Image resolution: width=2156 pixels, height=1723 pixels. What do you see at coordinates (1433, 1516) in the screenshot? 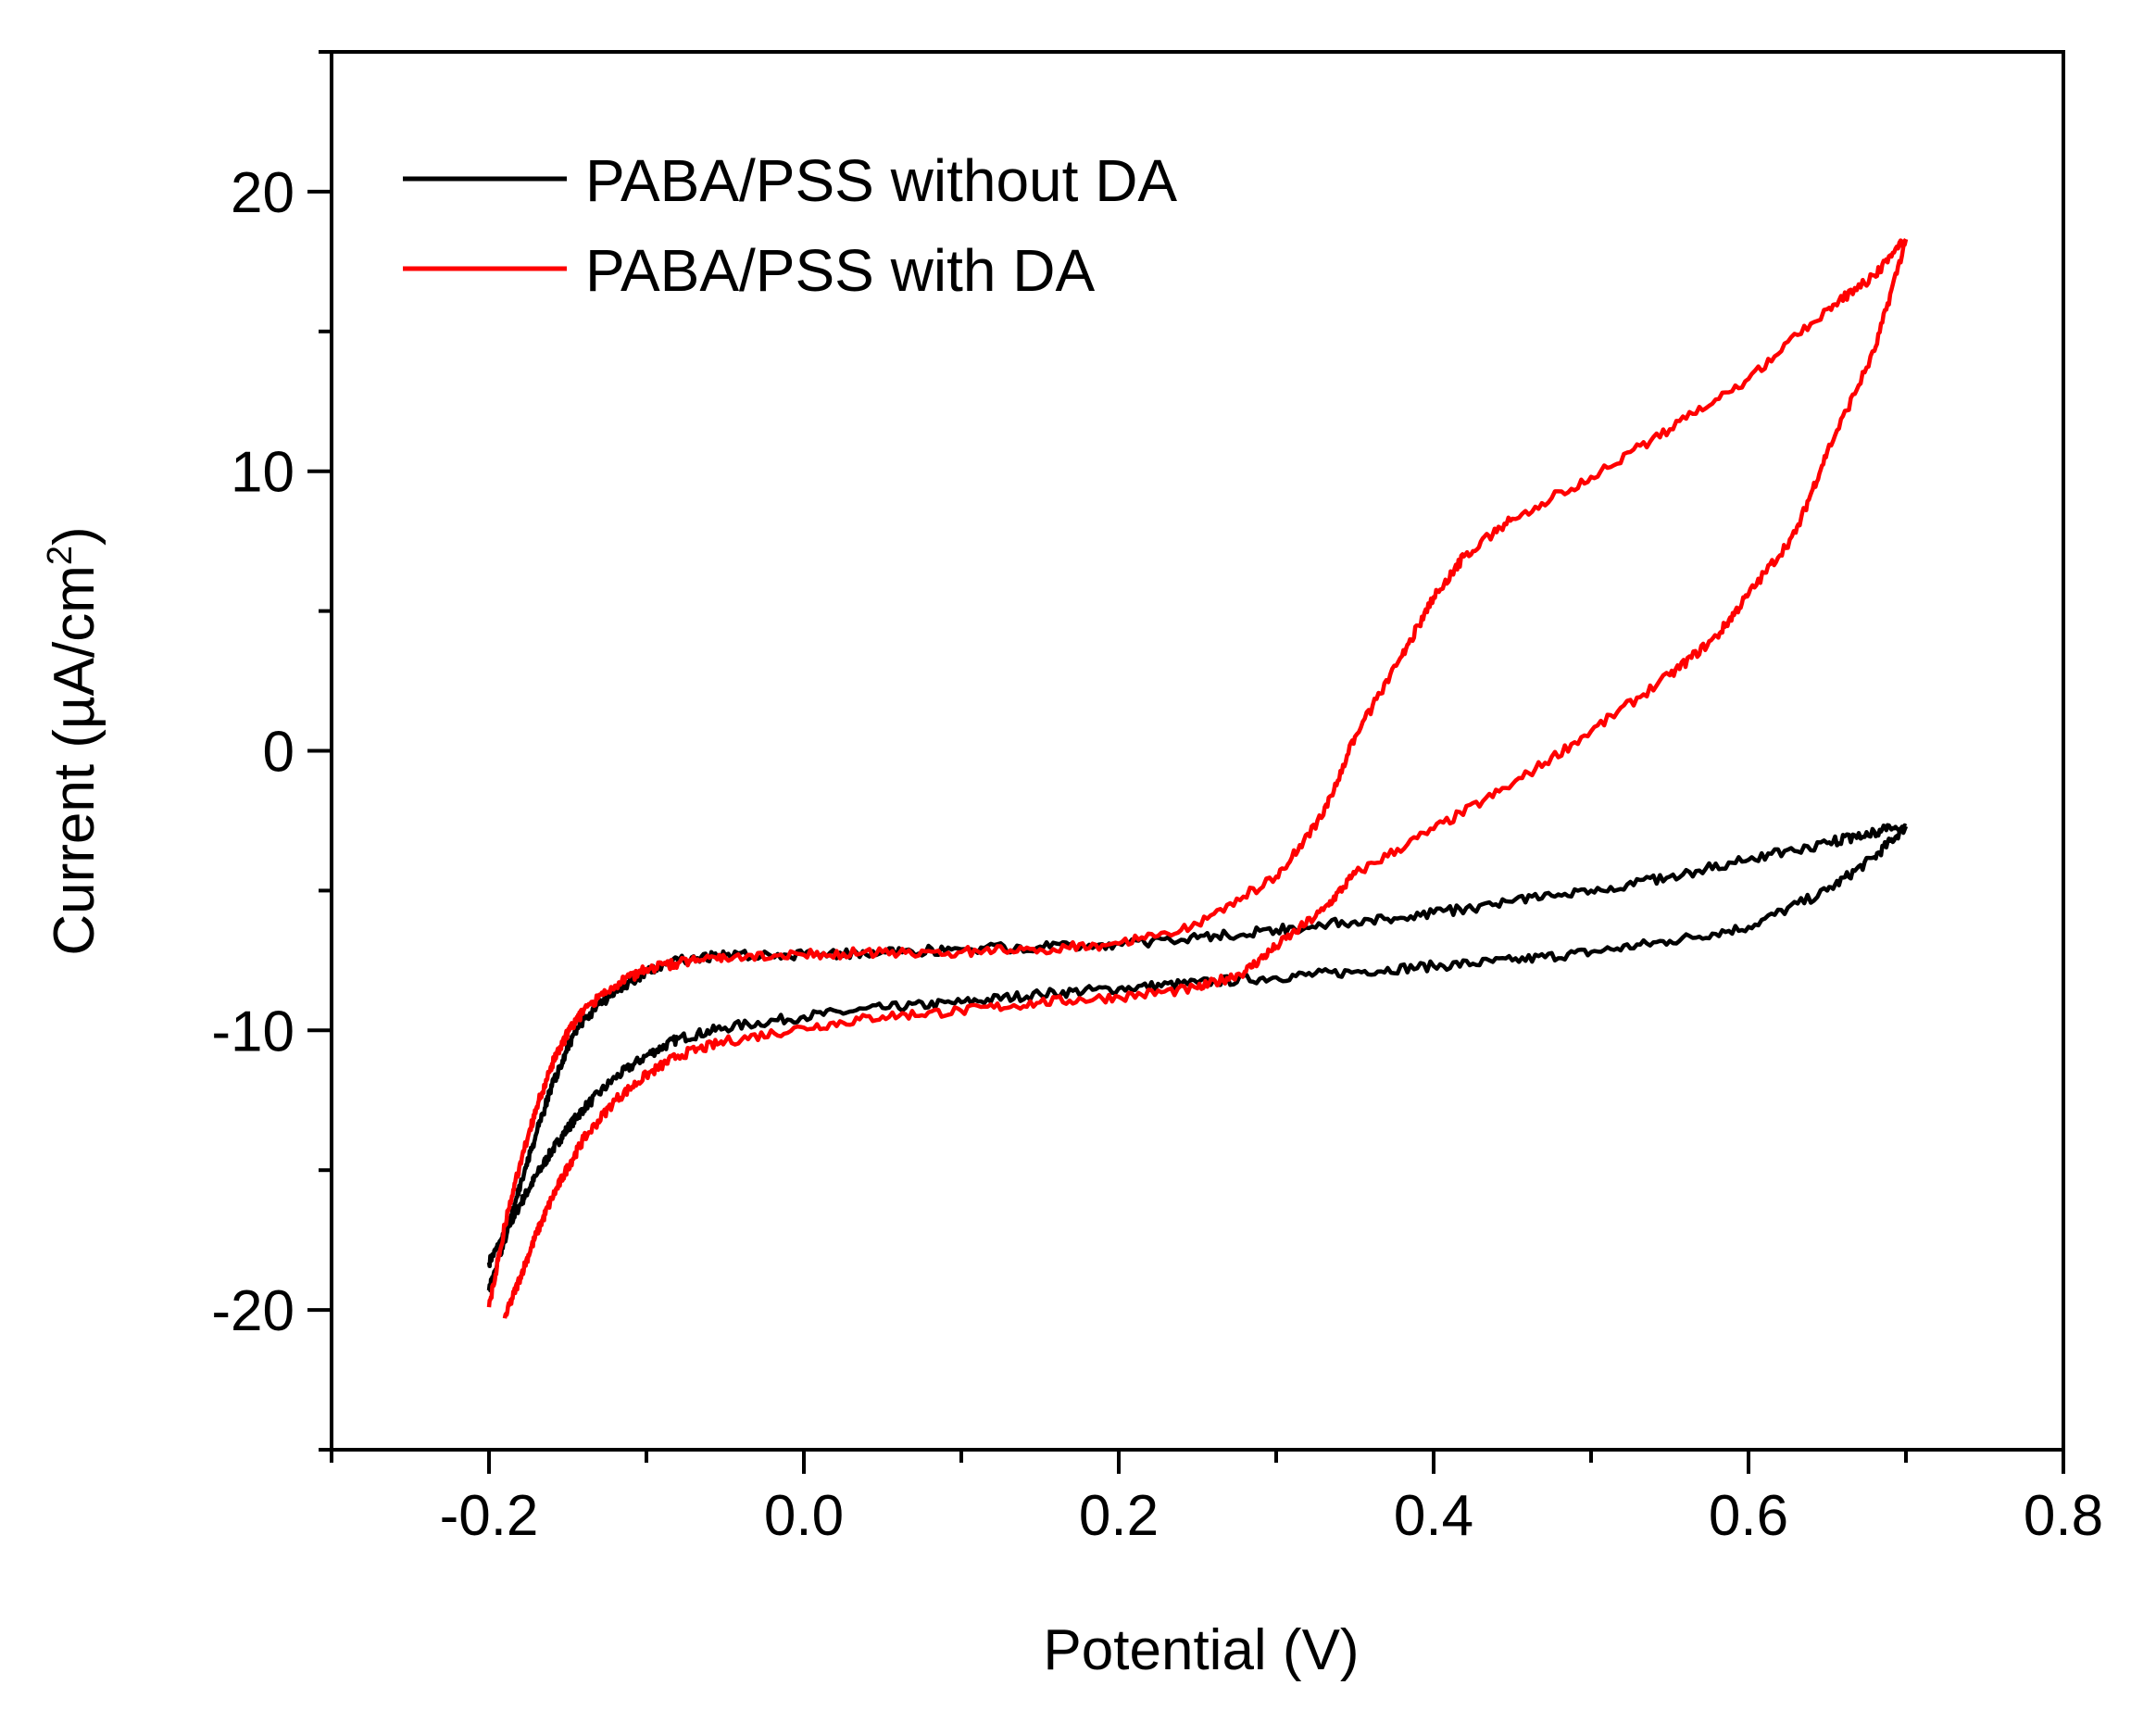
I see `x-tick-label: 0.4` at bounding box center [1433, 1516].